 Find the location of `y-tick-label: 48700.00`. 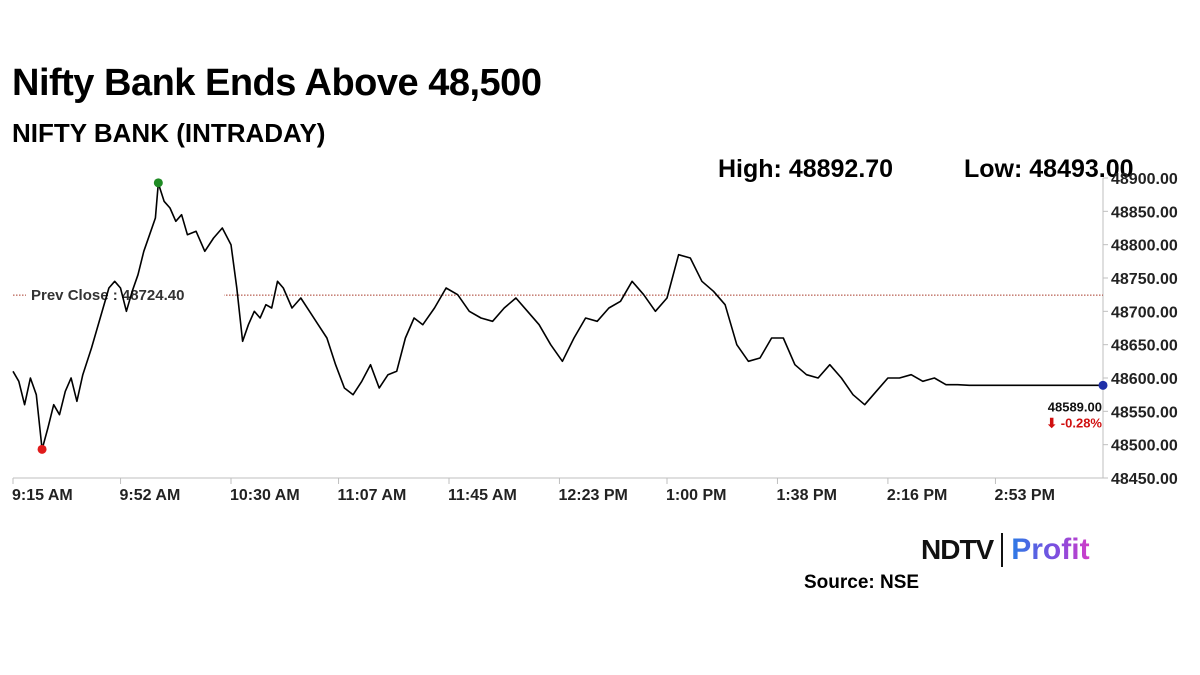

y-tick-label: 48700.00 is located at coordinates (1144, 312).